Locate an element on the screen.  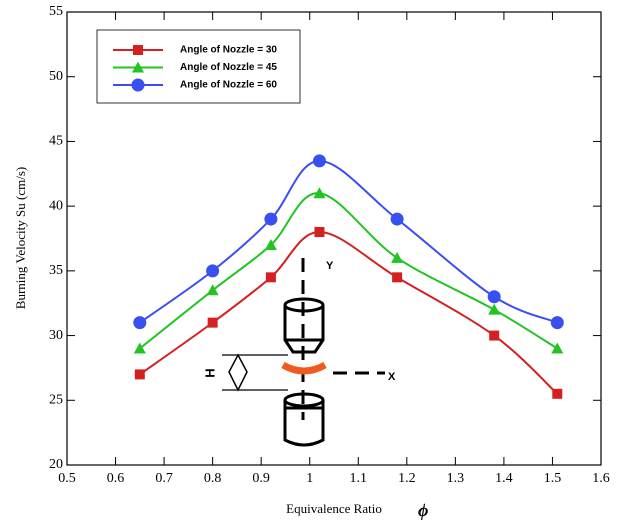
y-tick-label: 40 is located at coordinates (56, 205).